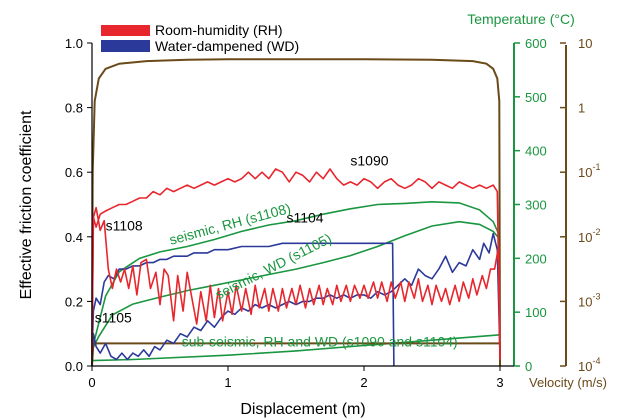 Image resolution: width=617 pixels, height=419 pixels. I want to click on y-tick-label: 0.8, so click(74, 108).